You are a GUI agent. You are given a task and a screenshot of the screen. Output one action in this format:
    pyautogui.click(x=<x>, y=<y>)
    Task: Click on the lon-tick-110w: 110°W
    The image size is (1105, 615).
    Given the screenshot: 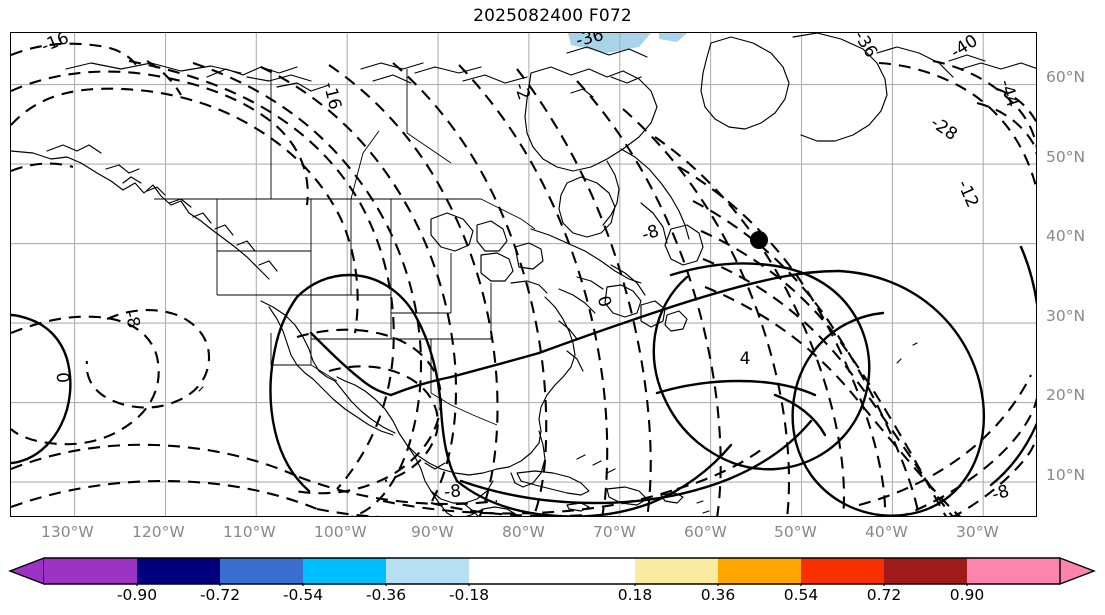 What is the action you would take?
    pyautogui.click(x=249, y=532)
    